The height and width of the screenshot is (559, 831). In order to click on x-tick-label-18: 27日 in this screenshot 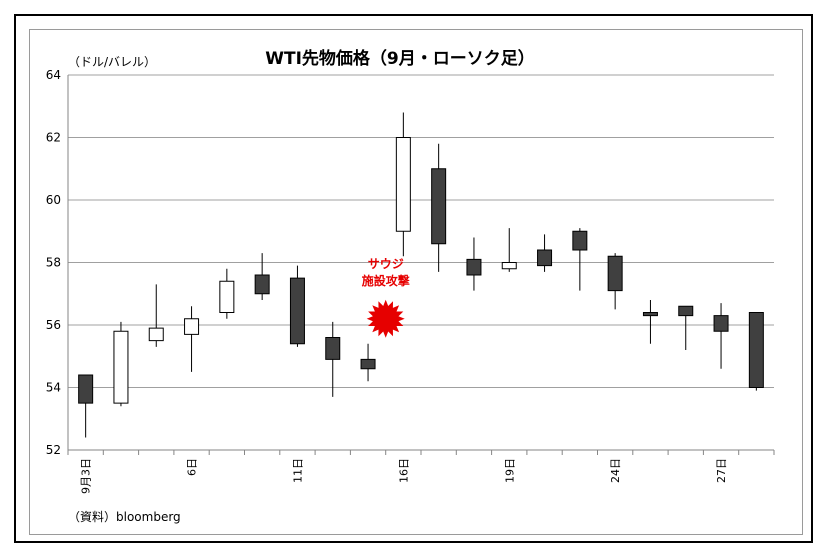, I will do `click(721, 470)`.